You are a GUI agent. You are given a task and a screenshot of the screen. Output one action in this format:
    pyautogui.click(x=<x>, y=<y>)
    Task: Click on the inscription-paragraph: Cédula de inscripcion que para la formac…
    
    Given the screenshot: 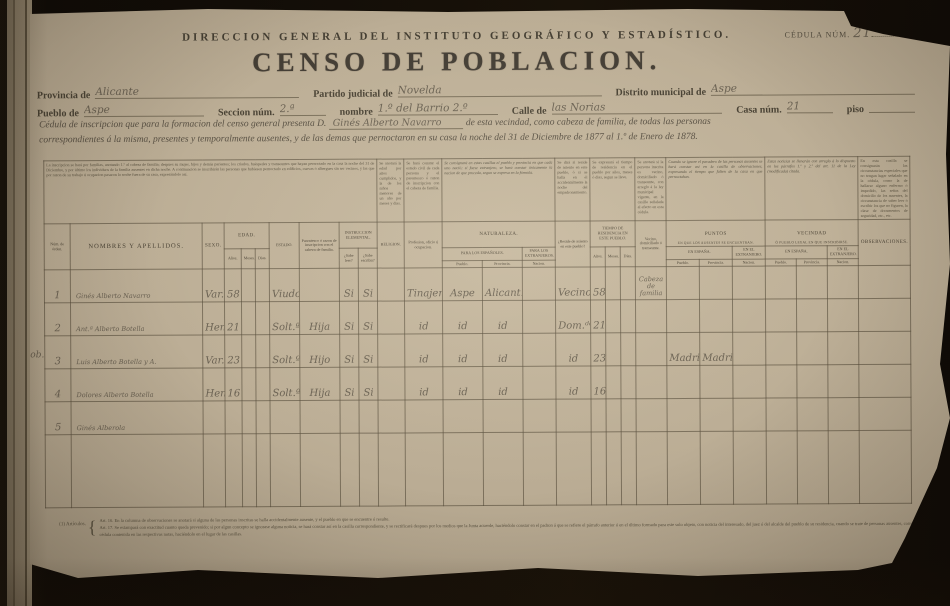 What is the action you would take?
    pyautogui.click(x=375, y=131)
    